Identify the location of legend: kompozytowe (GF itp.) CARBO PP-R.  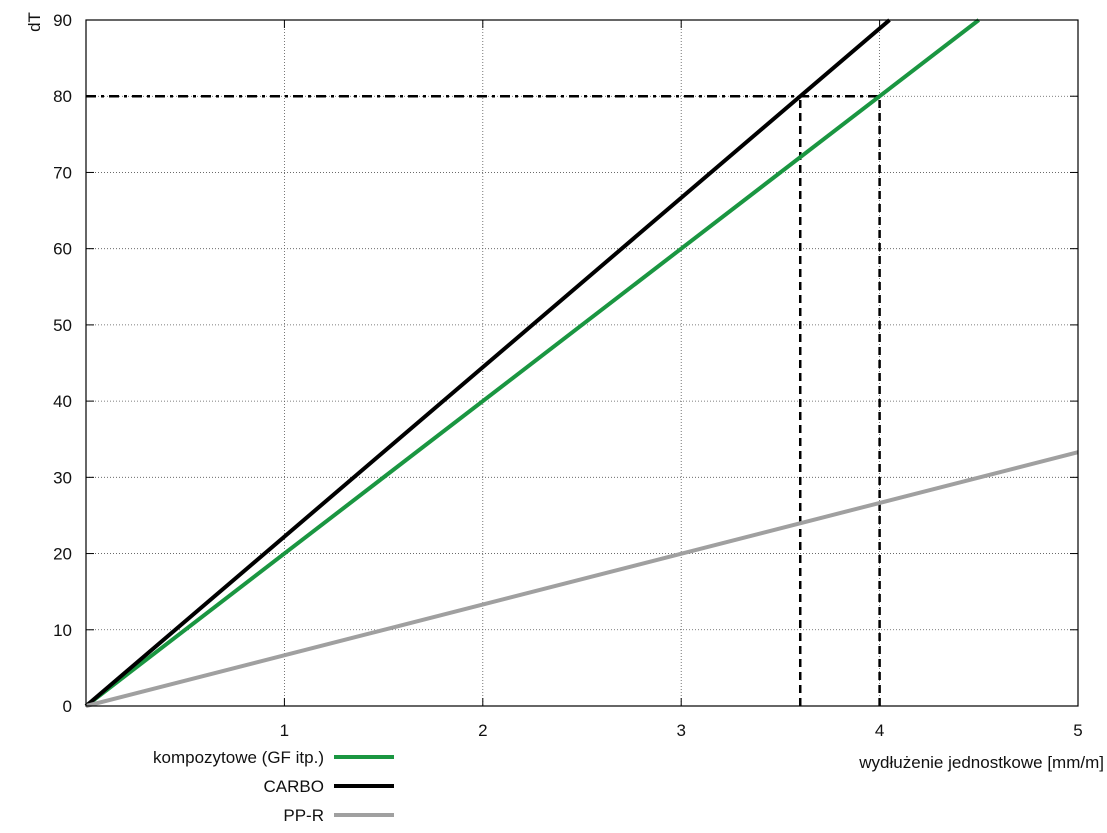
(273, 786).